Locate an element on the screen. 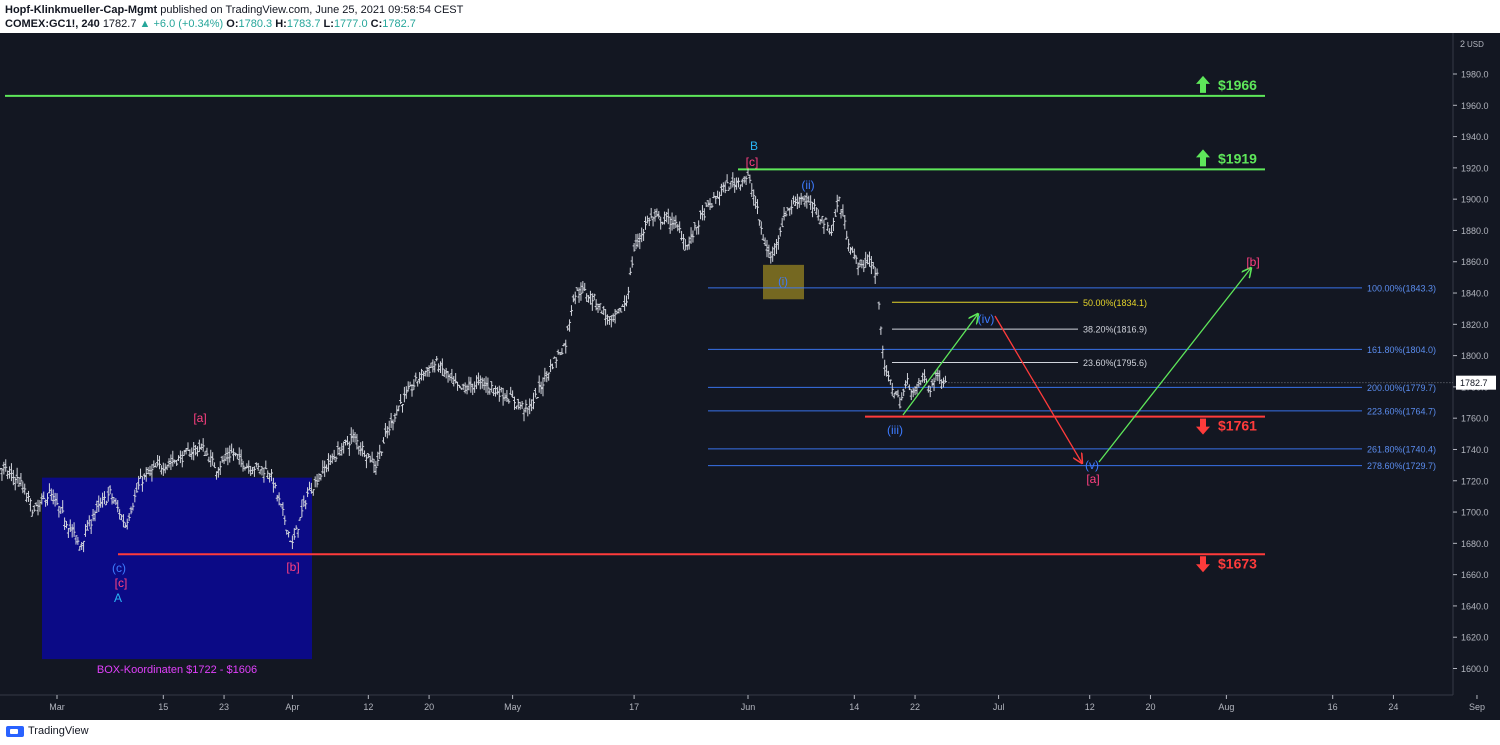 The width and height of the screenshot is (1500, 745). retracement-label: 50.00%(1834.1) is located at coordinates (1115, 303).